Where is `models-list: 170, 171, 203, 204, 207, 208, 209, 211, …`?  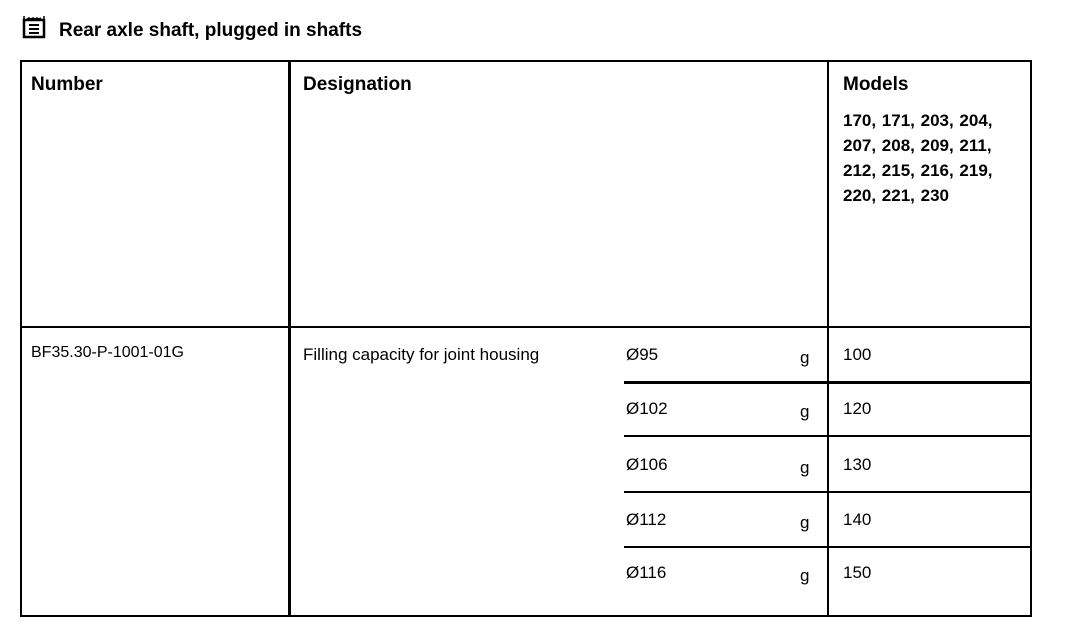
models-list: 170, 171, 203, 204, 207, 208, 209, 211, … is located at coordinates (918, 158).